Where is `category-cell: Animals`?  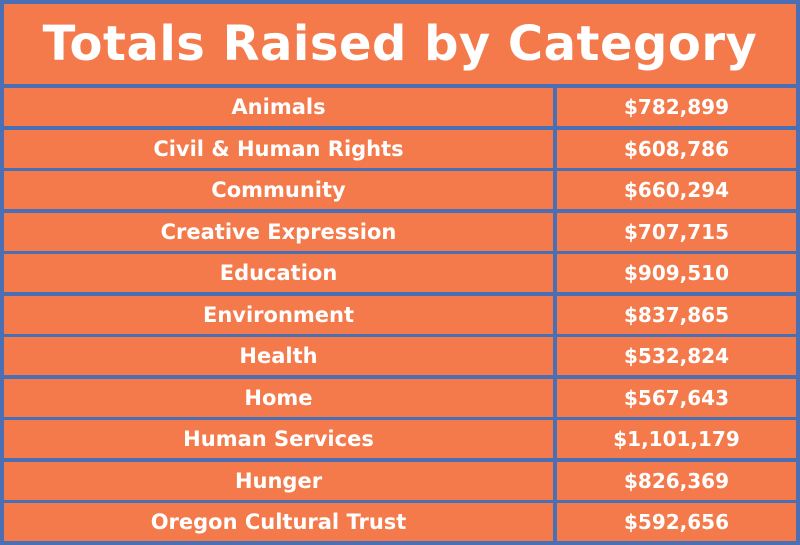 category-cell: Animals is located at coordinates (278, 107).